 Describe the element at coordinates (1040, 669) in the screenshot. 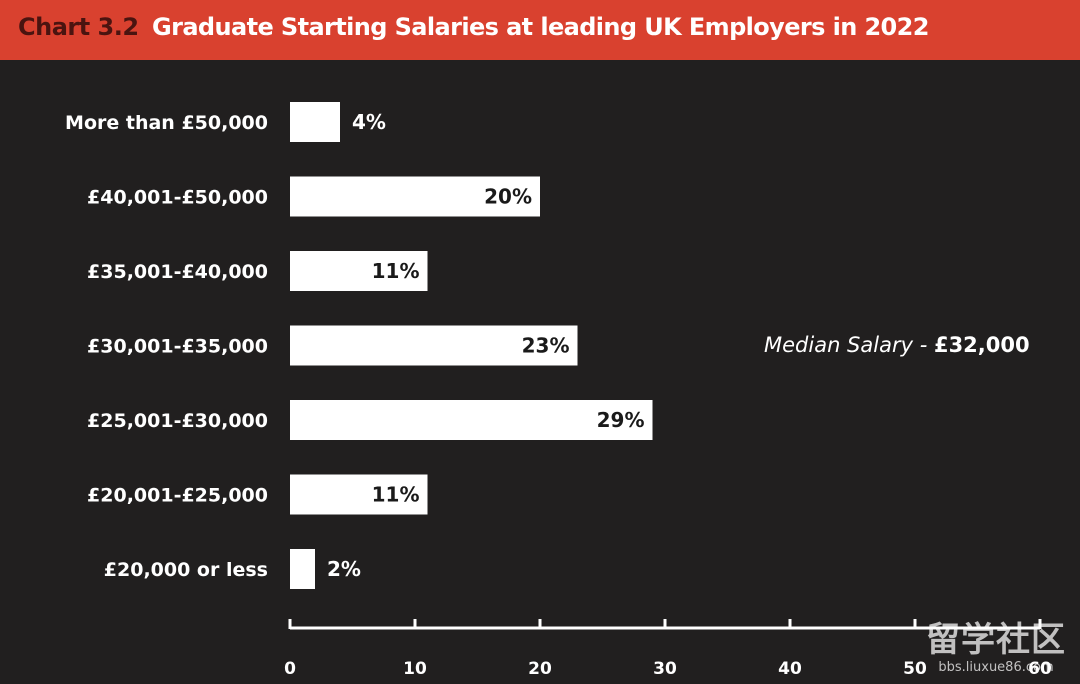

I see `x-tick-label: 60` at that location.